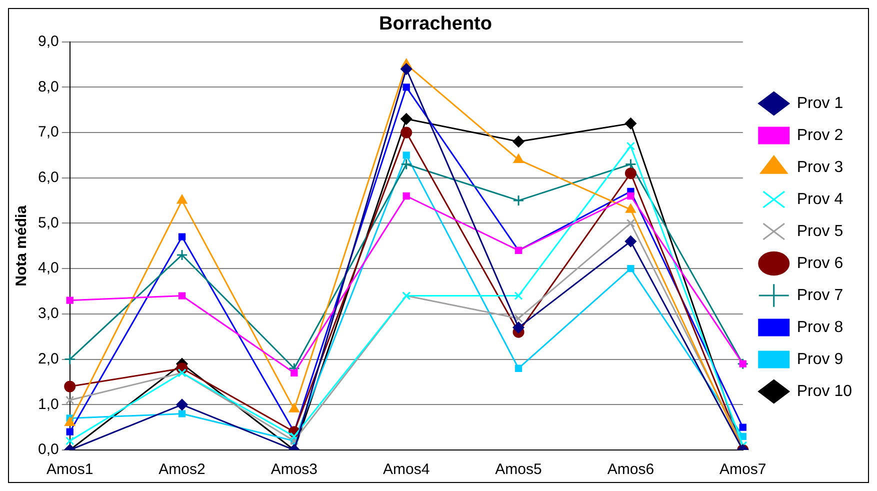 The image size is (877, 491). I want to click on y-tick-label: 9,0, so click(48, 41).